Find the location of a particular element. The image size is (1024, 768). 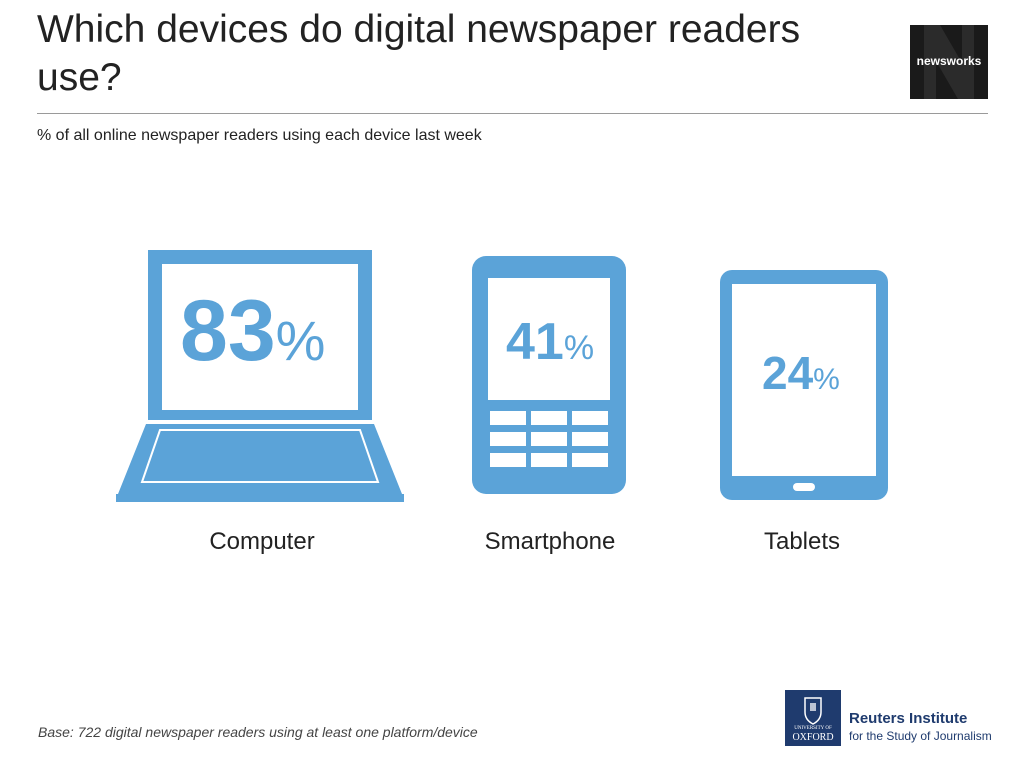

percent-sign-computer: % is located at coordinates (300, 340).